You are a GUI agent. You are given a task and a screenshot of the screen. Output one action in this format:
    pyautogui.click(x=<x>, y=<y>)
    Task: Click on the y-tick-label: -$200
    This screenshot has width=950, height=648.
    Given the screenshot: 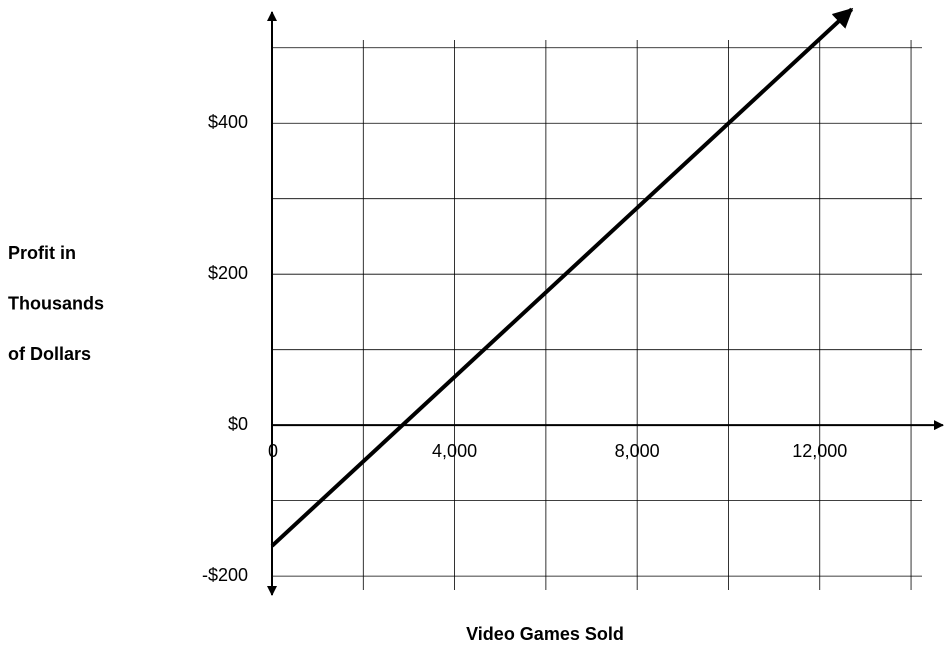 What is the action you would take?
    pyautogui.click(x=225, y=575)
    